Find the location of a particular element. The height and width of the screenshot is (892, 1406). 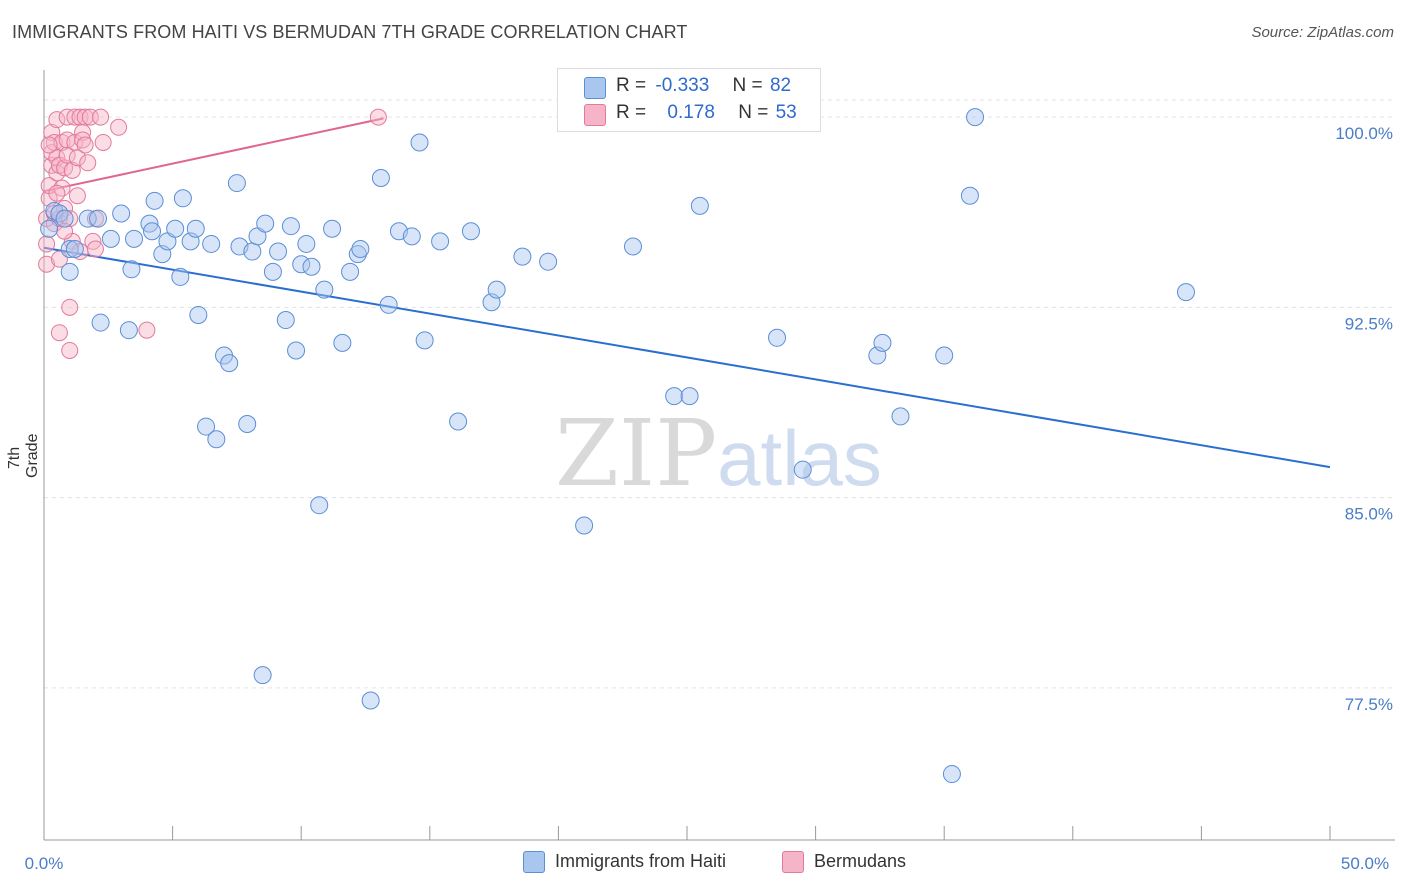

bermudans-n-label: N = is located at coordinates (753, 112).